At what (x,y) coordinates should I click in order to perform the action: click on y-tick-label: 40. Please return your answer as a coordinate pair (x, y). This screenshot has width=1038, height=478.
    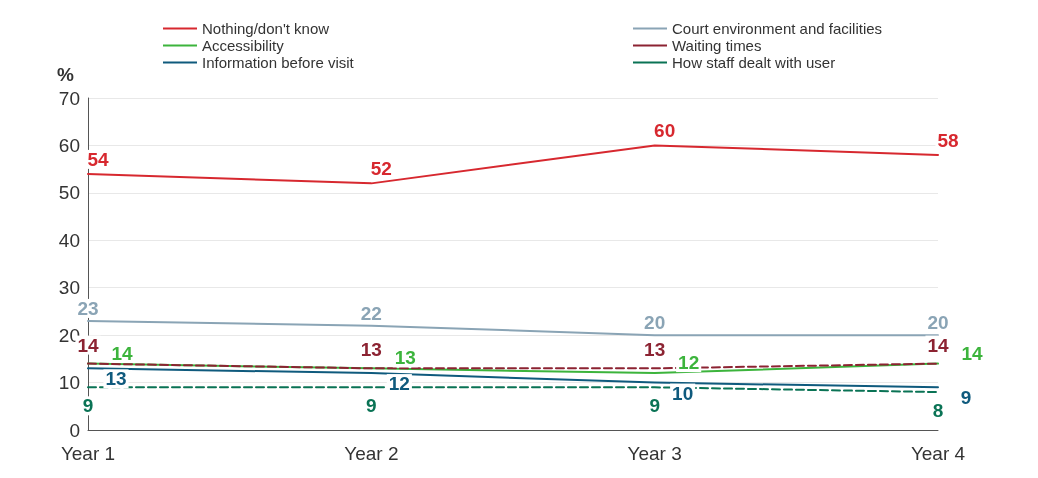
    Looking at the image, I should click on (69, 240).